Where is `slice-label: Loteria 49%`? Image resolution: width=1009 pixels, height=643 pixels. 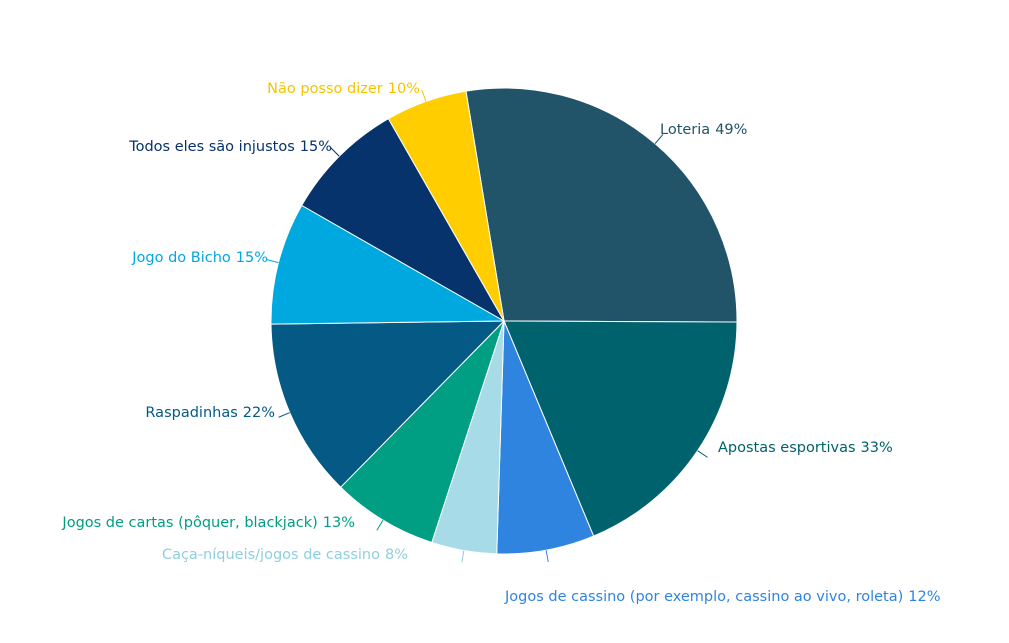 slice-label: Loteria 49% is located at coordinates (703, 130).